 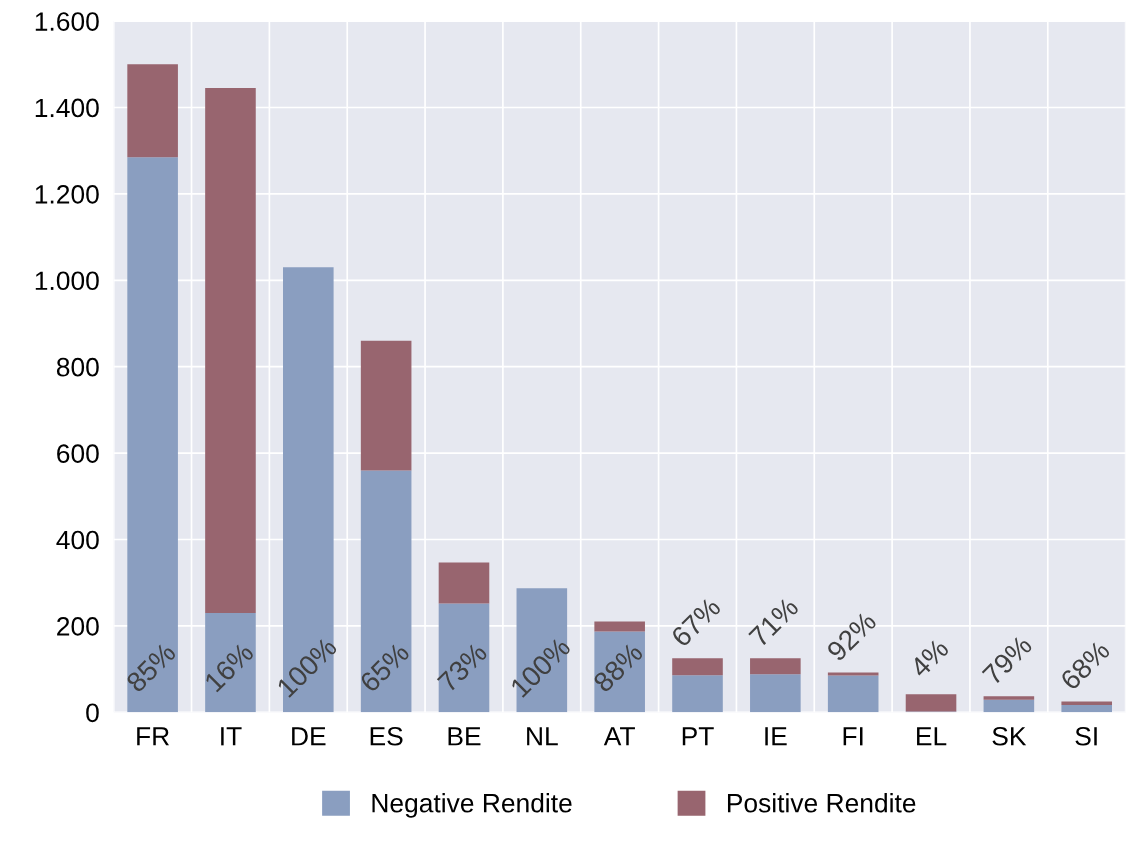 What do you see at coordinates (67, 194) in the screenshot?
I see `y-tick-label: 1.200` at bounding box center [67, 194].